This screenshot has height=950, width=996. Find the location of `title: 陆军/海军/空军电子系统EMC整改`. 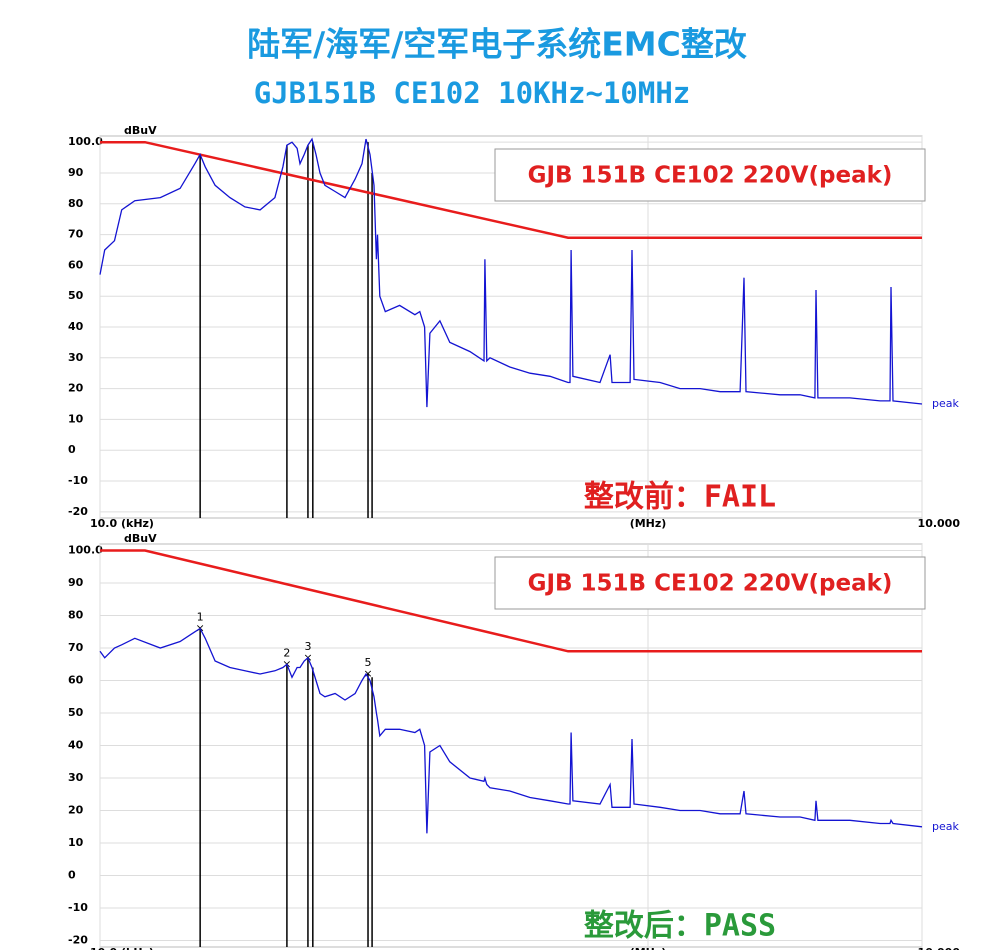

title: 陆军/海军/空军电子系统EMC整改 is located at coordinates (497, 44).